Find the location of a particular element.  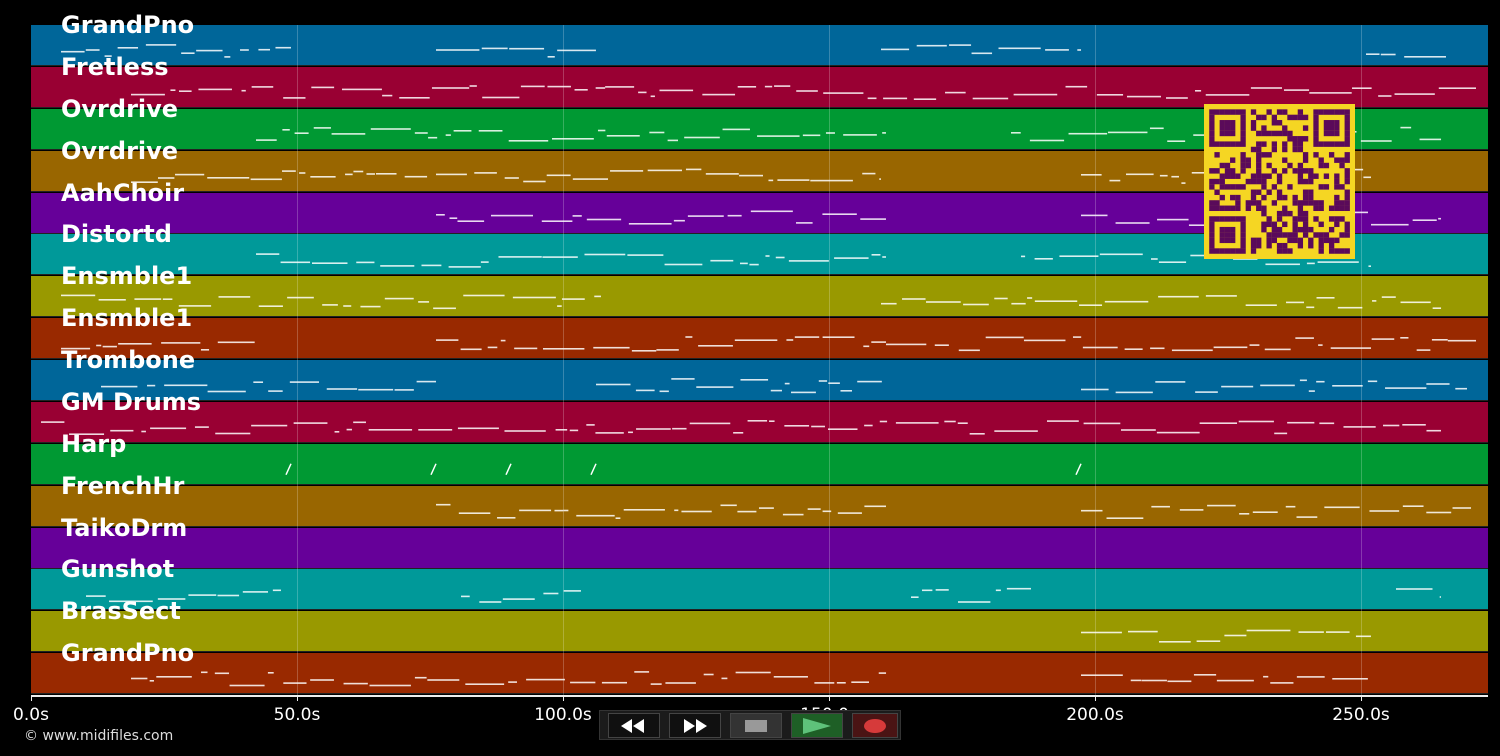

fast-forward-button is located at coordinates (695, 725).